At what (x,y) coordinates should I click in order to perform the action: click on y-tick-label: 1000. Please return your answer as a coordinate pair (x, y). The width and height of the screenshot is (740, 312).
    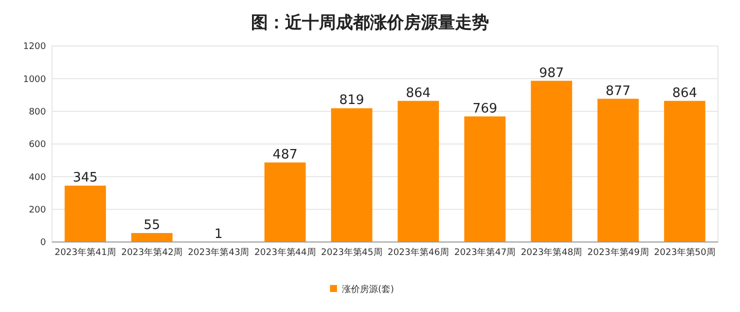
    Looking at the image, I should click on (34, 79).